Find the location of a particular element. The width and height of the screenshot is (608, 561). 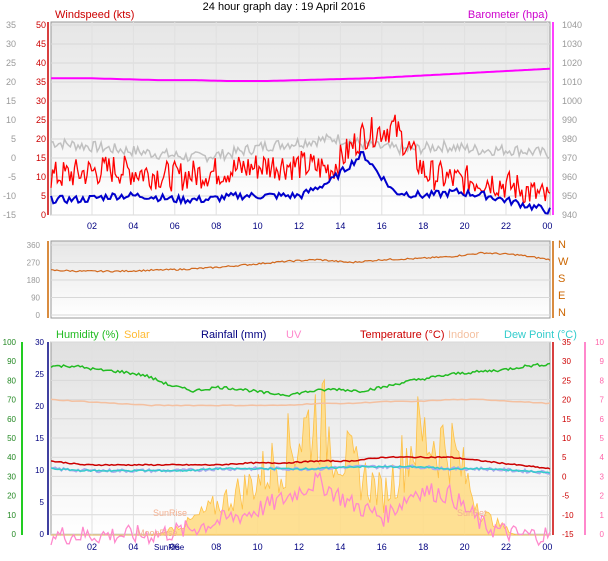

temp-tick-label: 35 is located at coordinates (566, 342).